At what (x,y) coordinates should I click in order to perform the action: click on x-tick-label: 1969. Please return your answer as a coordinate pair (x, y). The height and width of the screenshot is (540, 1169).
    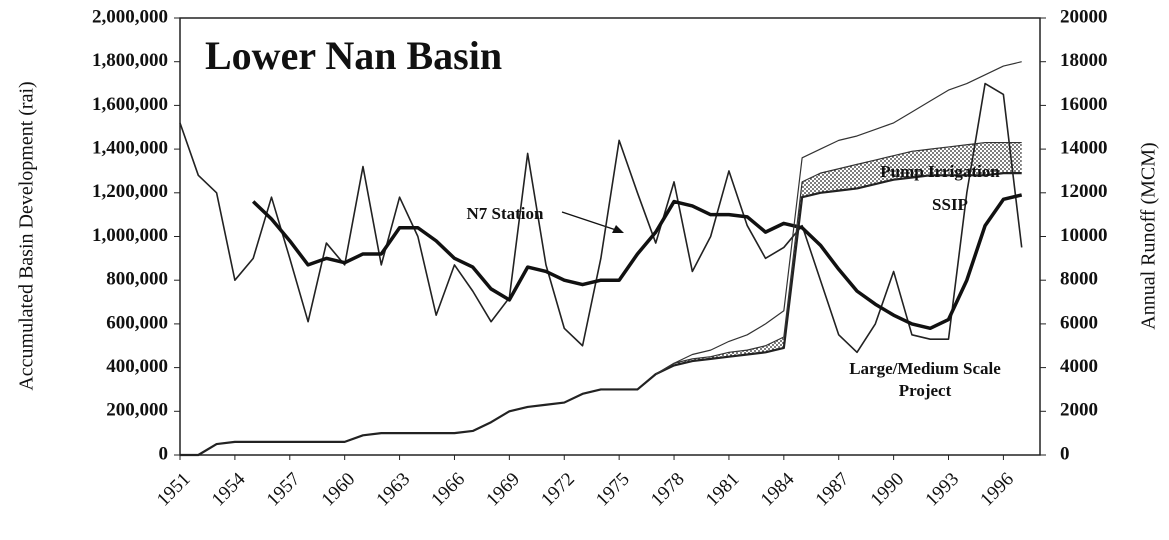
    Looking at the image, I should click on (503, 490).